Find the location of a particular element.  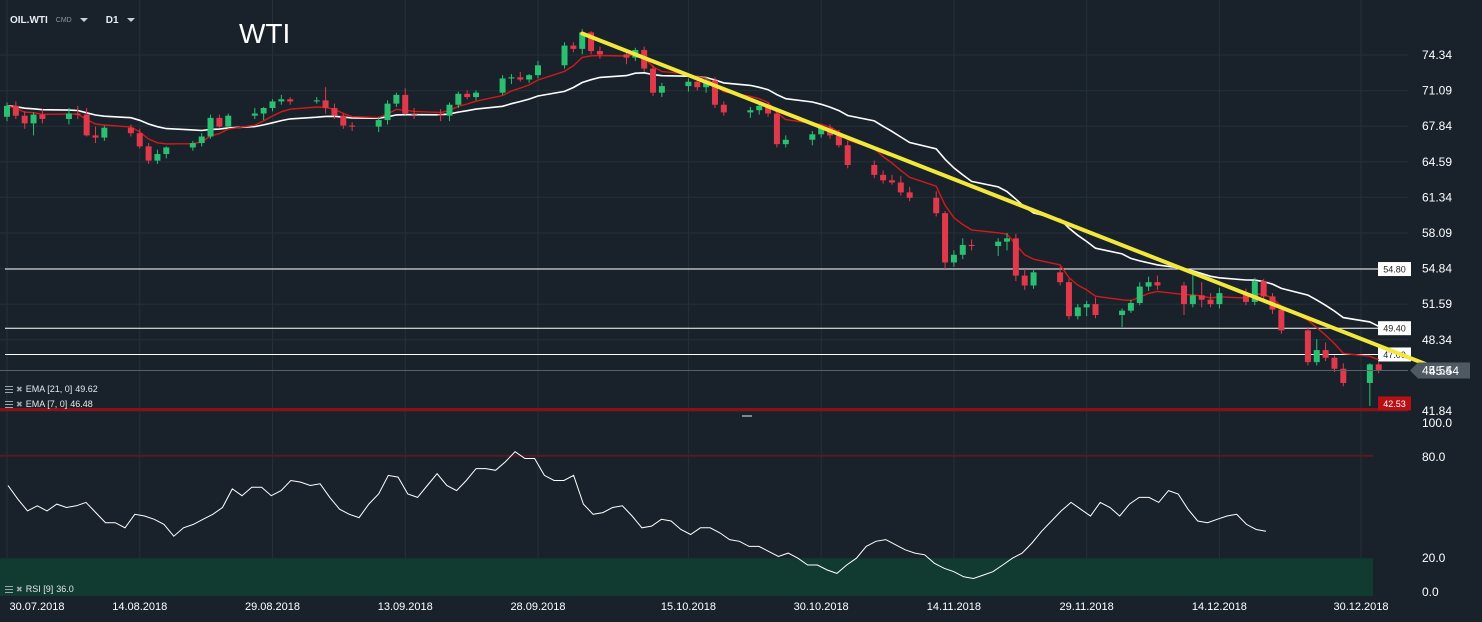

current-price-marker is located at coordinates (1440, 370).